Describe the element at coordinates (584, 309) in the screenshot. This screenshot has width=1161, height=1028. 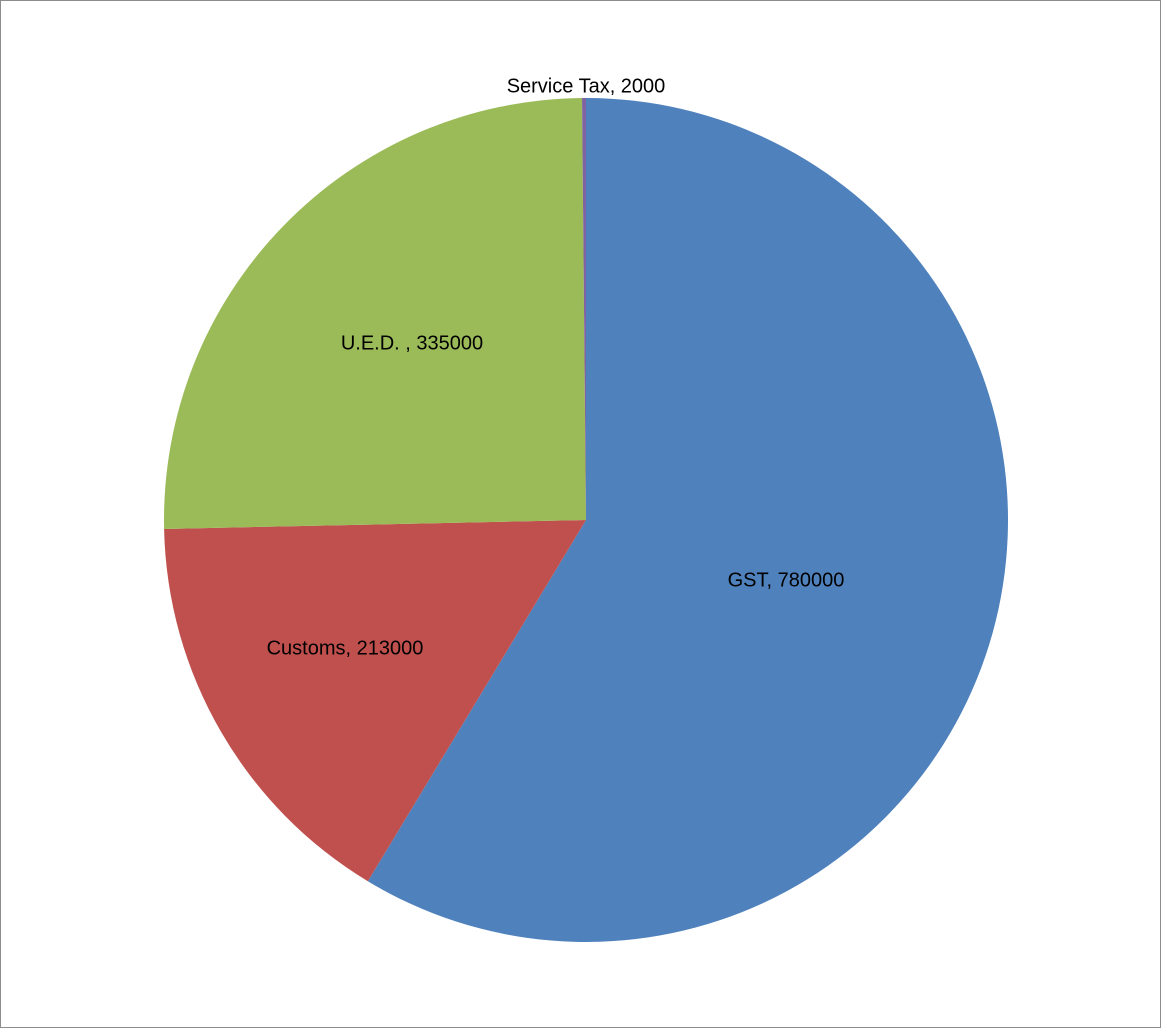
I see `pie-slice-service-tax` at that location.